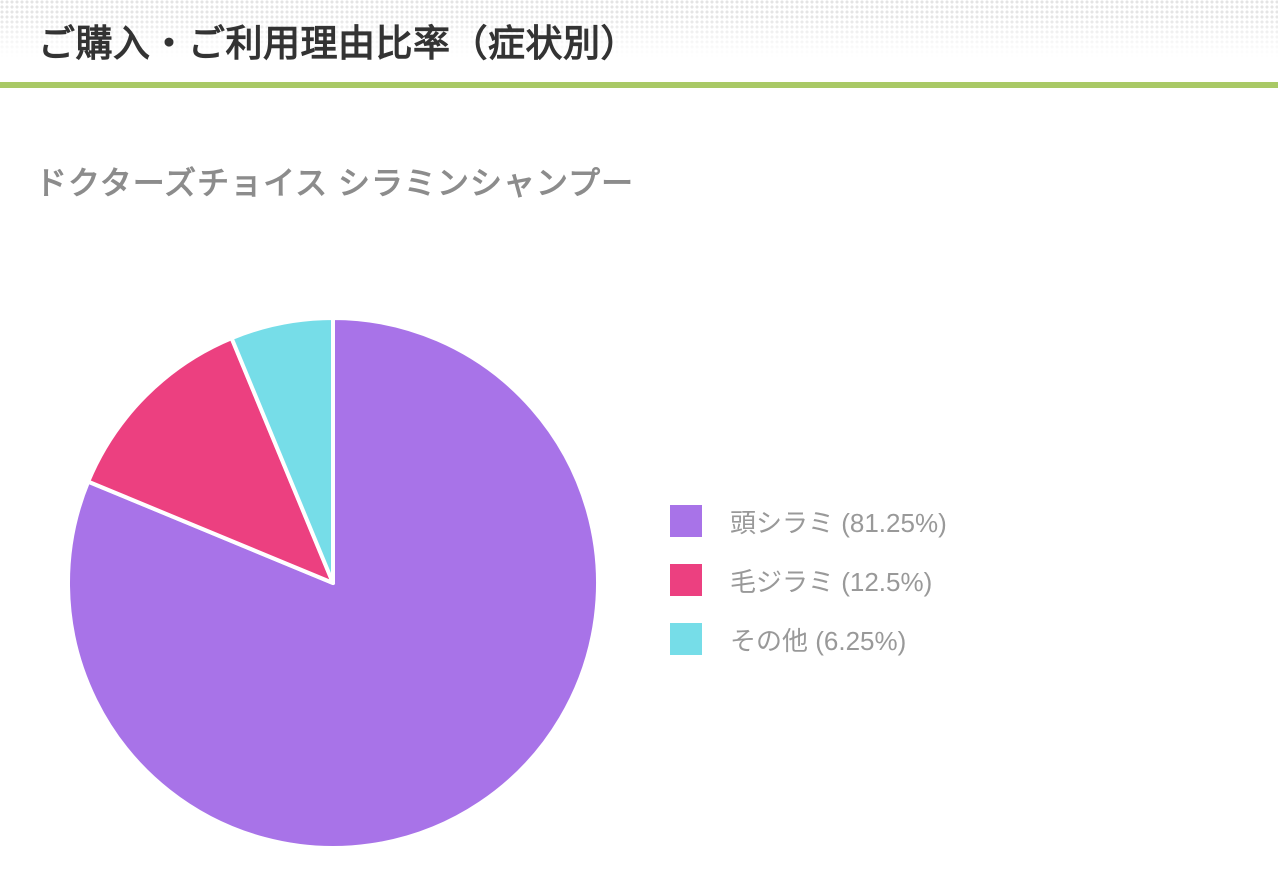 The image size is (1278, 880). Describe the element at coordinates (338, 43) in the screenshot. I see `page-title: ご購入・ご利用理由比率（症状別）` at that location.